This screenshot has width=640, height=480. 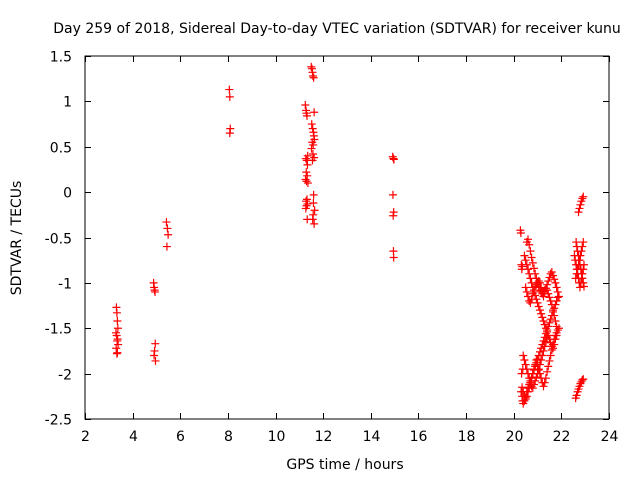 I want to click on x-tick-label: 24, so click(x=610, y=437).